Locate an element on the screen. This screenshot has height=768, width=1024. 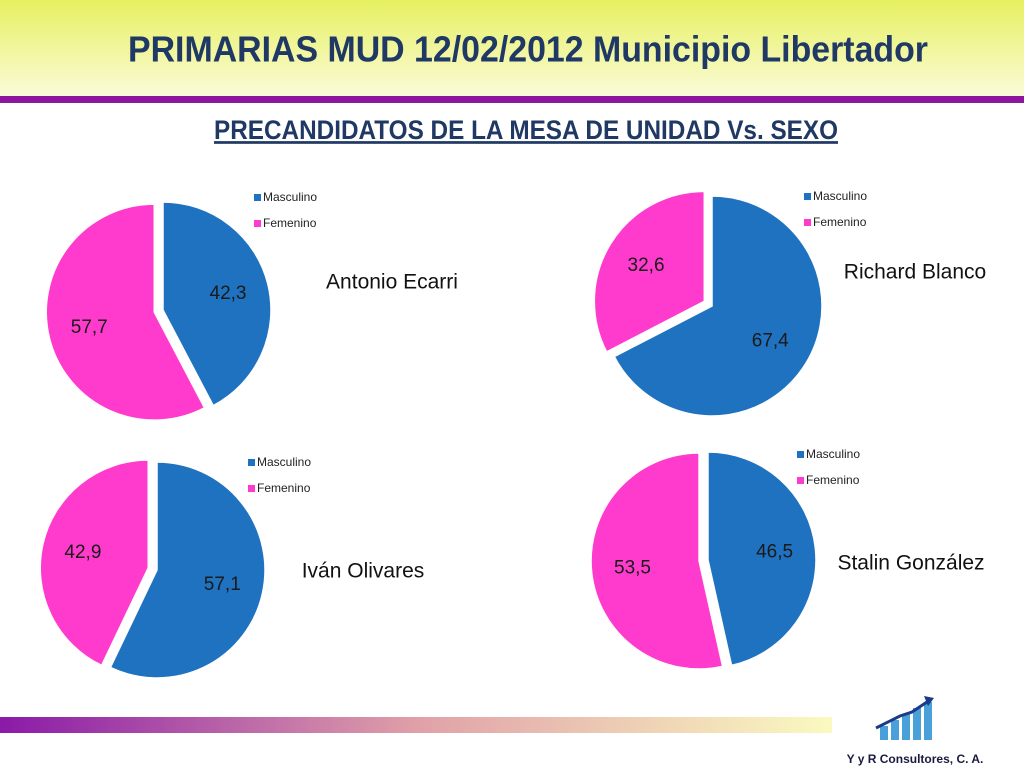
candidate-name: Antonio Ecarri is located at coordinates (392, 282).